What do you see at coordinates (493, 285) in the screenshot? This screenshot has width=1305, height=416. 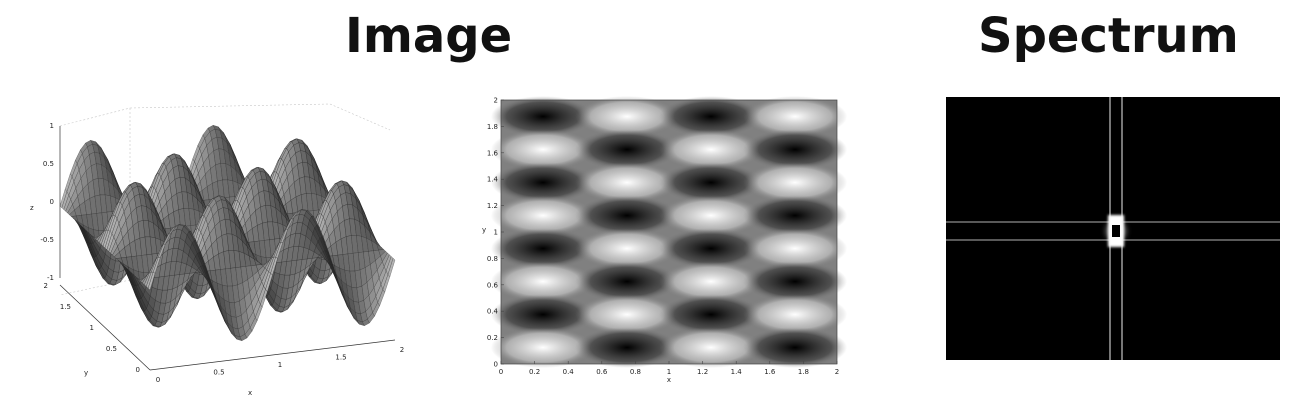 I see `image-y-tick: 0.6` at bounding box center [493, 285].